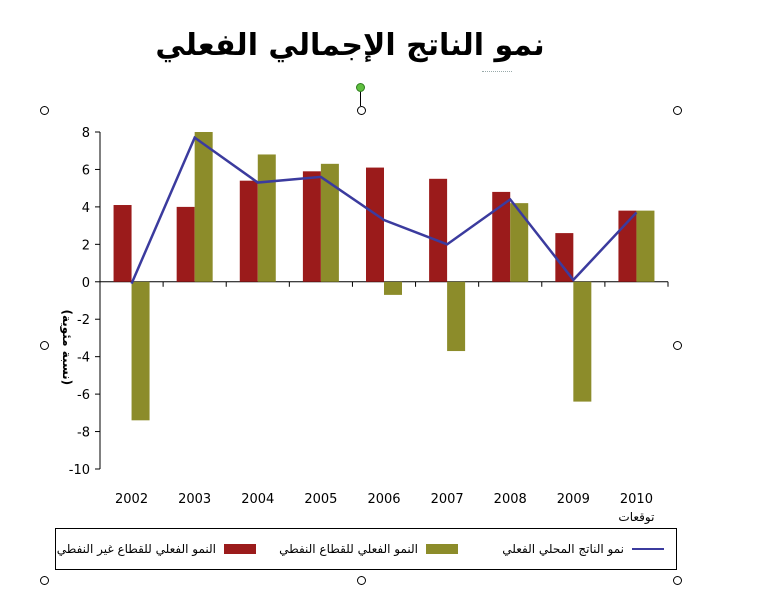 This screenshot has width=768, height=598. What do you see at coordinates (361, 110) in the screenshot?
I see `resize-handle-top` at bounding box center [361, 110].